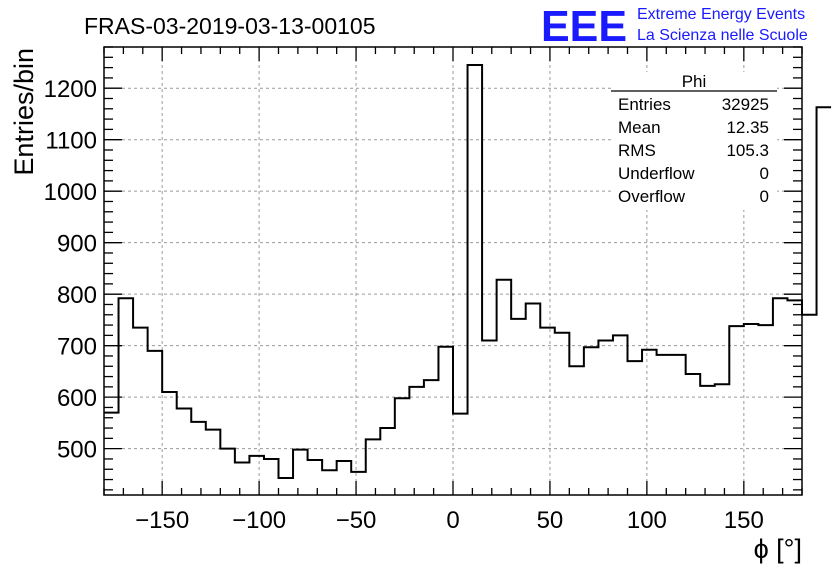  What do you see at coordinates (550, 520) in the screenshot?
I see `x-tick-label: 50` at bounding box center [550, 520].